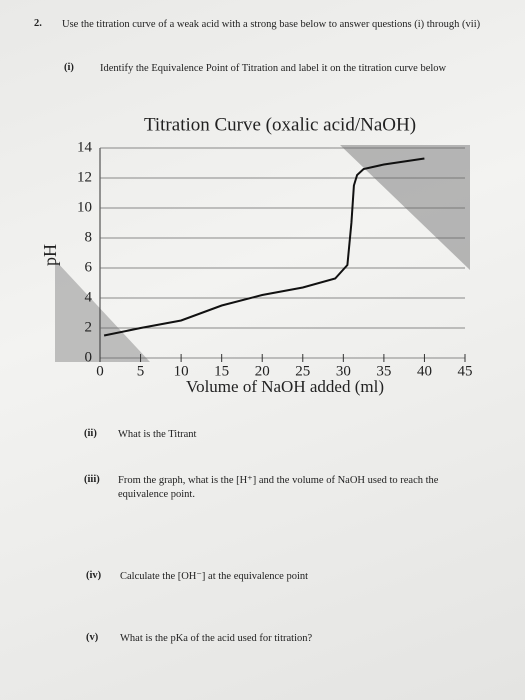 The height and width of the screenshot is (700, 525). What do you see at coordinates (85, 147) in the screenshot?
I see `y-tick-label: 14` at bounding box center [85, 147].